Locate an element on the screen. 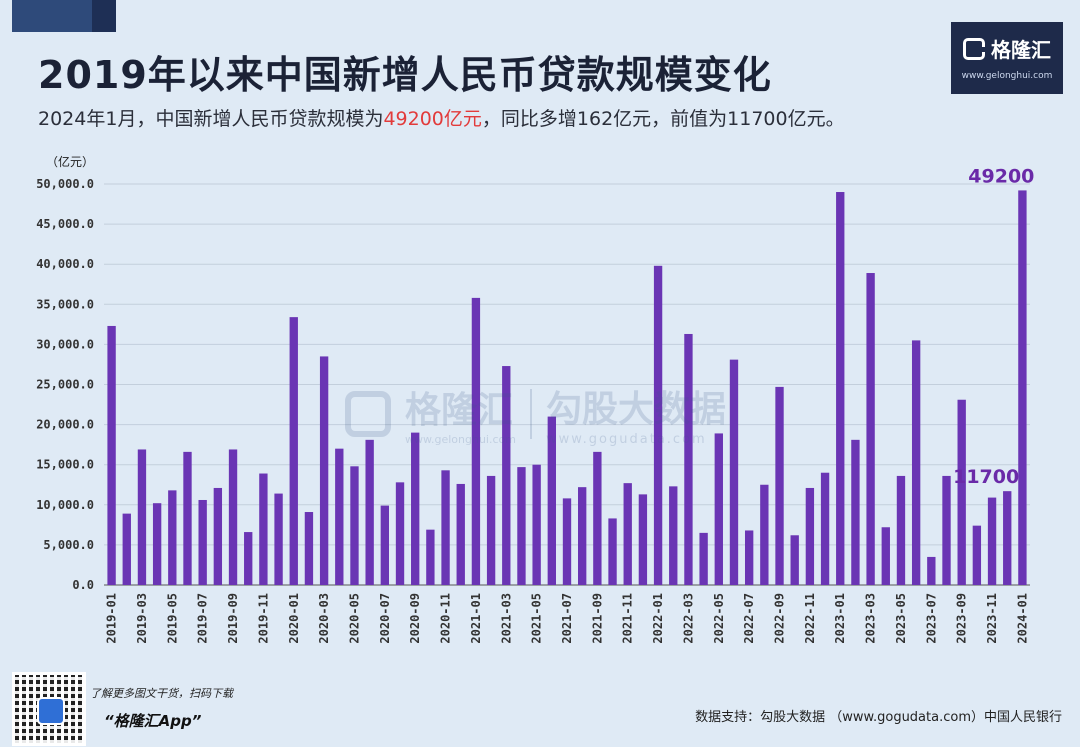 The height and width of the screenshot is (747, 1080). qr-block is located at coordinates (49, 709).